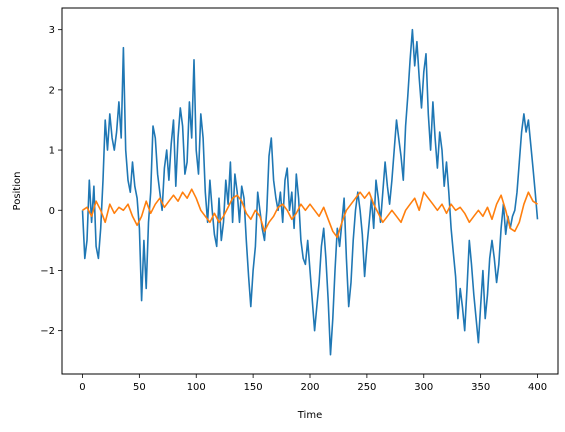  I want to click on x-axis: 0 50 100 150 200 250 300 350 400, so click(313, 383).